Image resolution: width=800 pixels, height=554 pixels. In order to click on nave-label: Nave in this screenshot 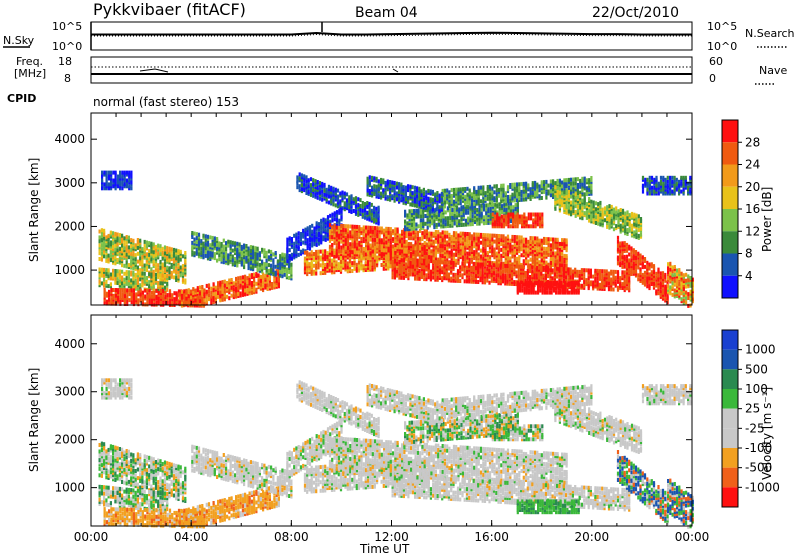, I will do `click(773, 70)`.